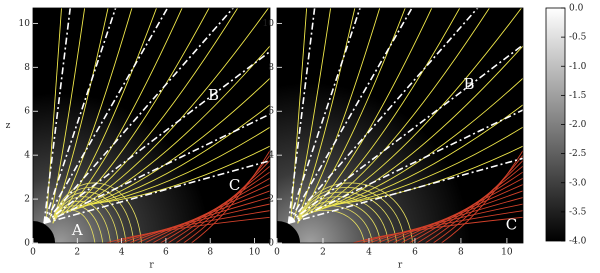 The width and height of the screenshot is (600, 273). What do you see at coordinates (77, 230) in the screenshot?
I see `region-label: A` at bounding box center [77, 230].